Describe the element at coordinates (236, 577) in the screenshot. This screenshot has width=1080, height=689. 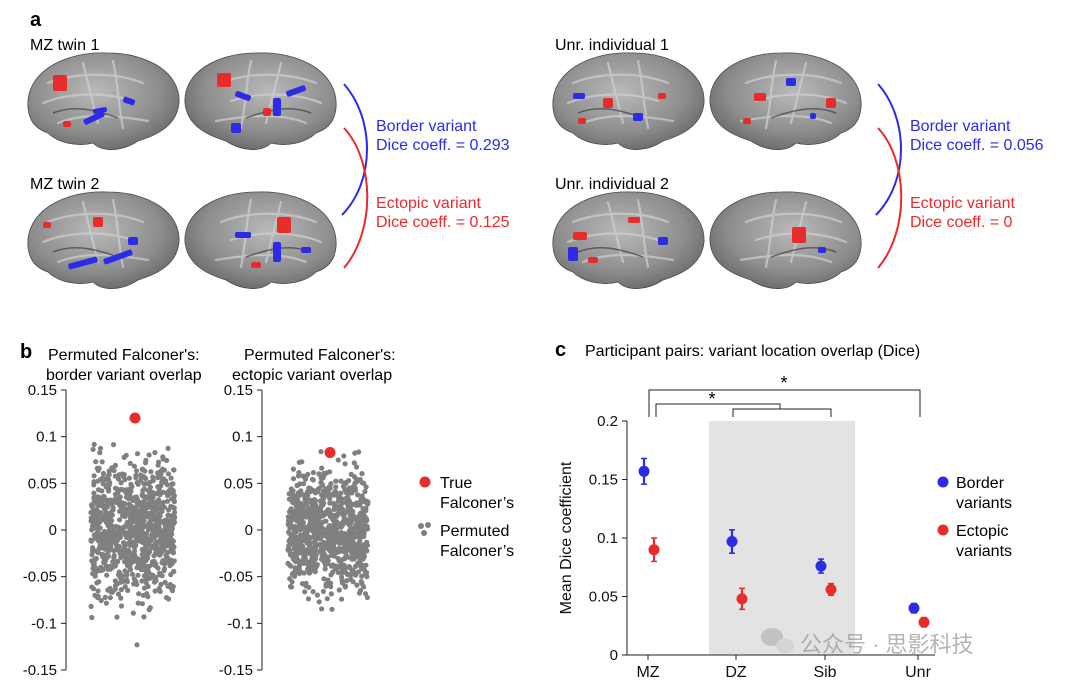
I see `y-tick-label: -0.05` at that location.